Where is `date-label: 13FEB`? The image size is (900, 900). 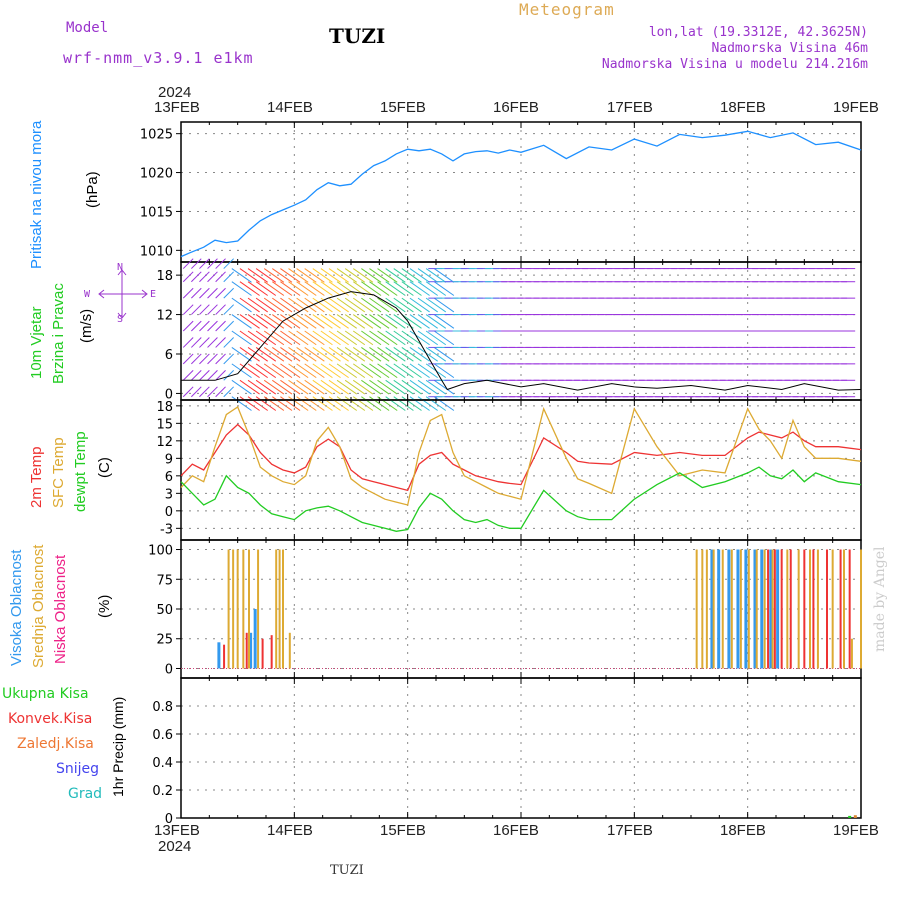
date-label: 13FEB is located at coordinates (177, 107).